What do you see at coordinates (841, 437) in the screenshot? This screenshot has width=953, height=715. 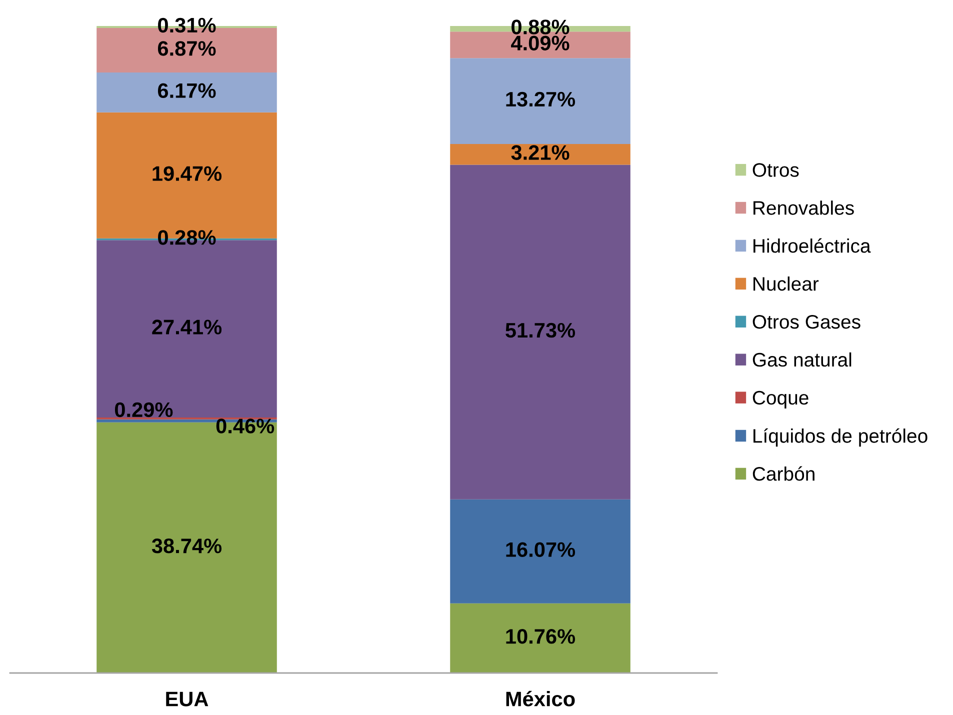 I see `legend-label: Líquidos de petróleo` at bounding box center [841, 437].